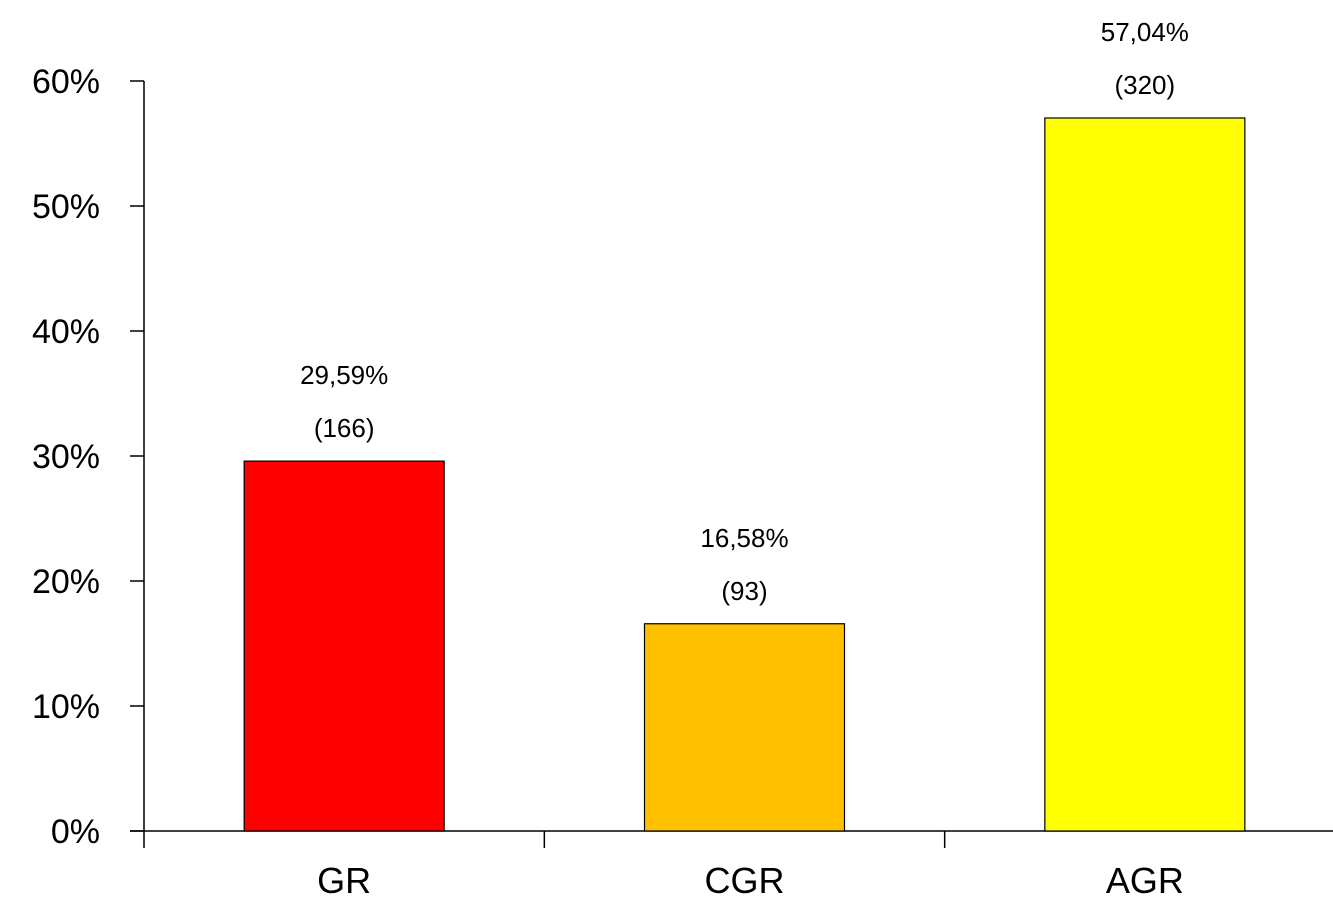 The width and height of the screenshot is (1333, 912). I want to click on y-tick-label: 20%, so click(66, 582).